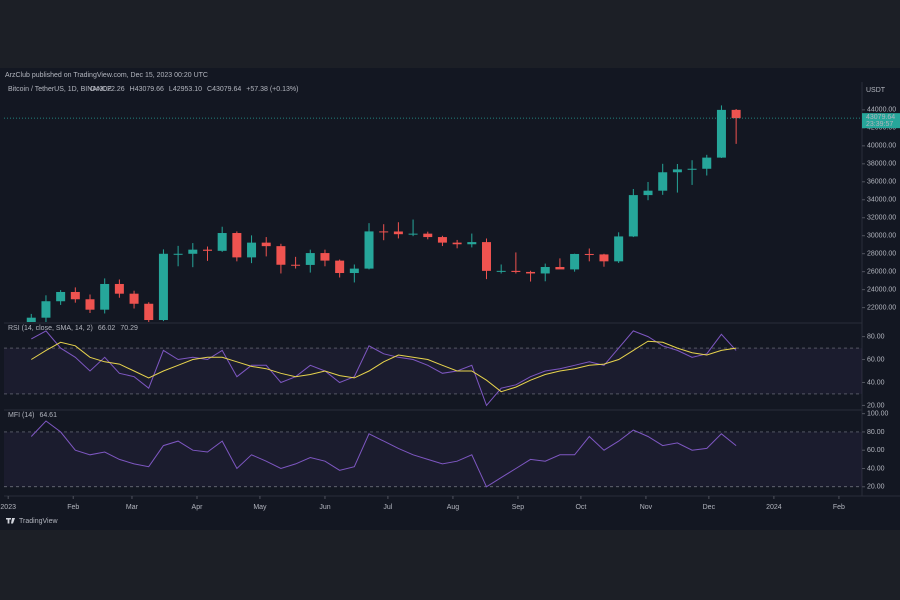 This screenshot has width=900, height=600. What do you see at coordinates (107, 89) in the screenshot?
I see `ohlc-readout: O43022.26` at bounding box center [107, 89].